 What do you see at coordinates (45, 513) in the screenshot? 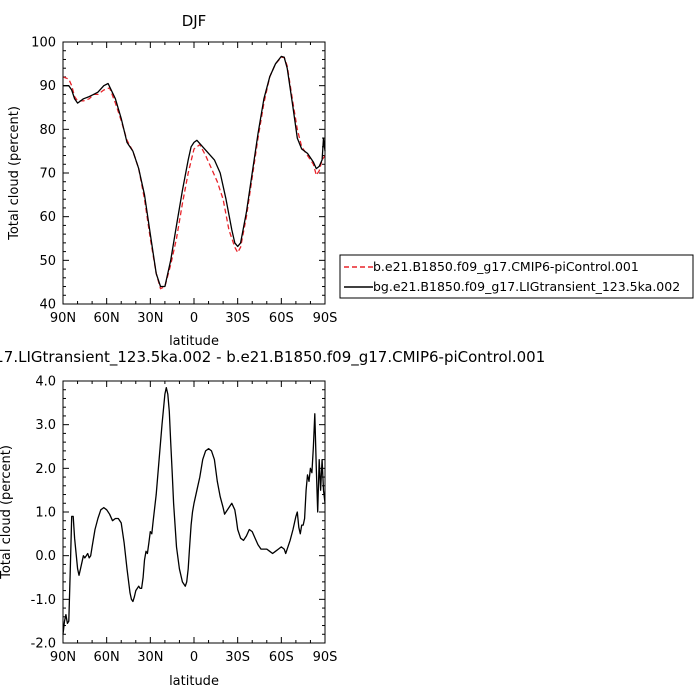
I see `bottom-y-tick-label: 1.0` at bounding box center [45, 513].